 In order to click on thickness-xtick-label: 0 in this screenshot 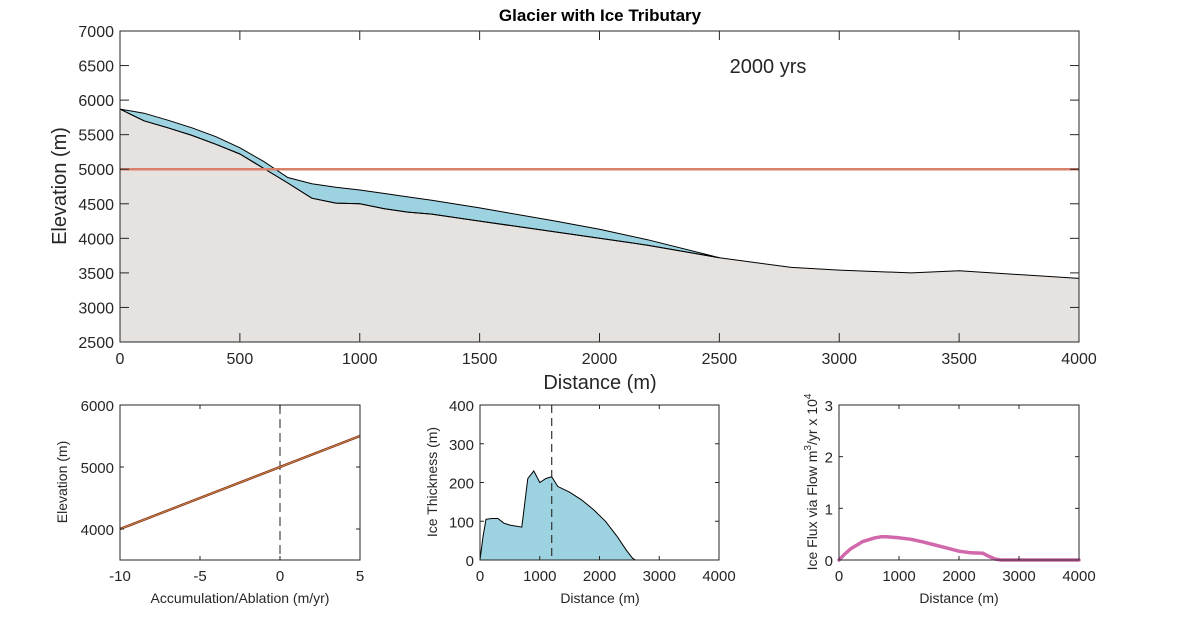, I will do `click(480, 576)`.